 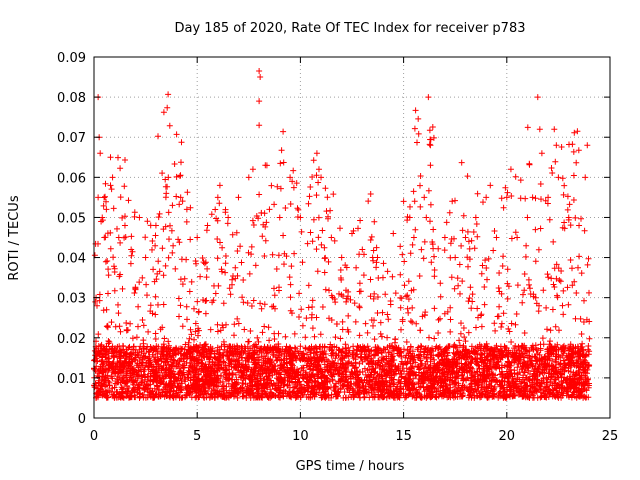 What do you see at coordinates (71, 218) in the screenshot?
I see `y-tick-label: 0.05` at bounding box center [71, 218].